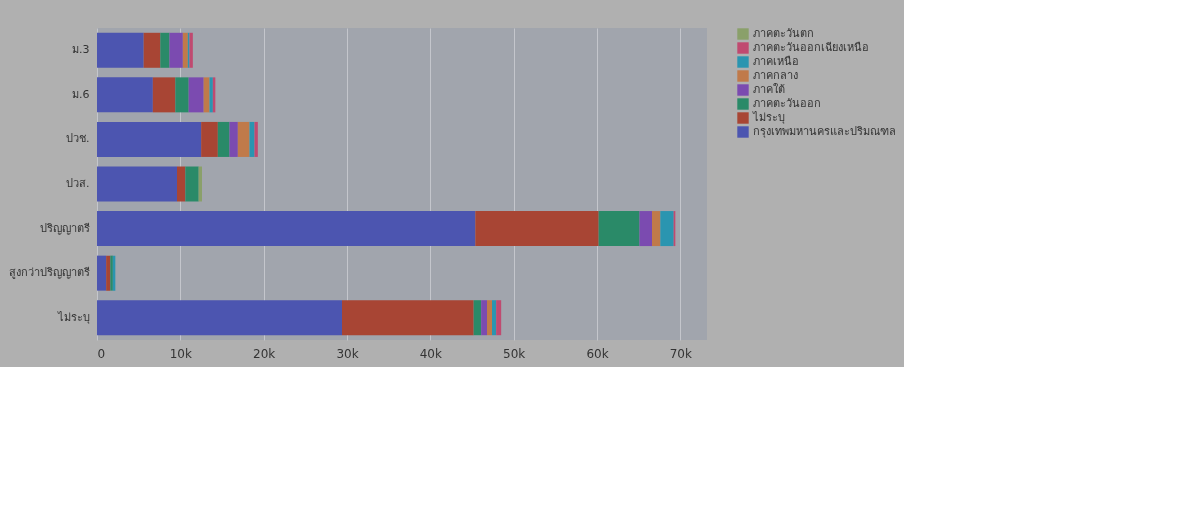  I want to click on y-tick-label: สูงกว่าปริญญาตรี, so click(49, 273).